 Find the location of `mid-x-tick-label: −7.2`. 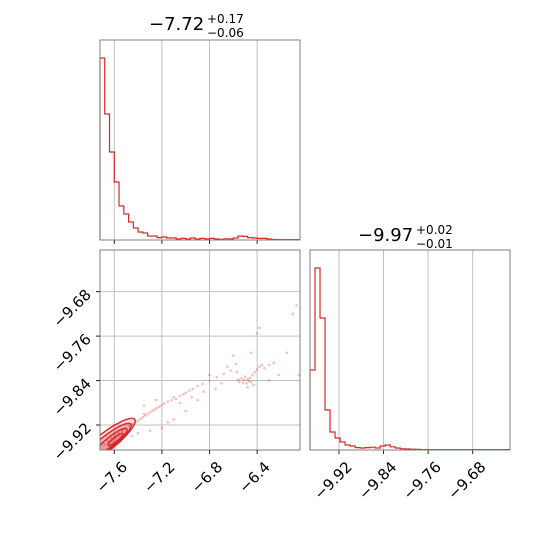

mid-x-tick-label: −7.2 is located at coordinates (159, 477).